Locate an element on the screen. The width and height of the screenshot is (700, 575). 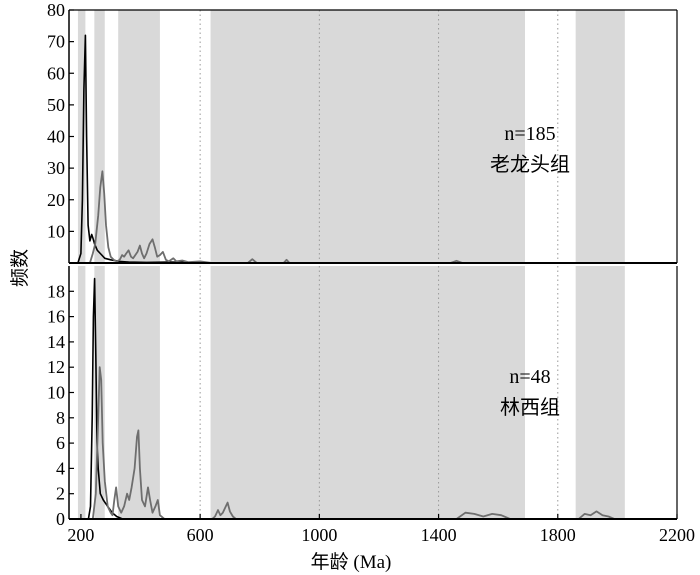
y-tick-label: 12 is located at coordinates (56, 367).